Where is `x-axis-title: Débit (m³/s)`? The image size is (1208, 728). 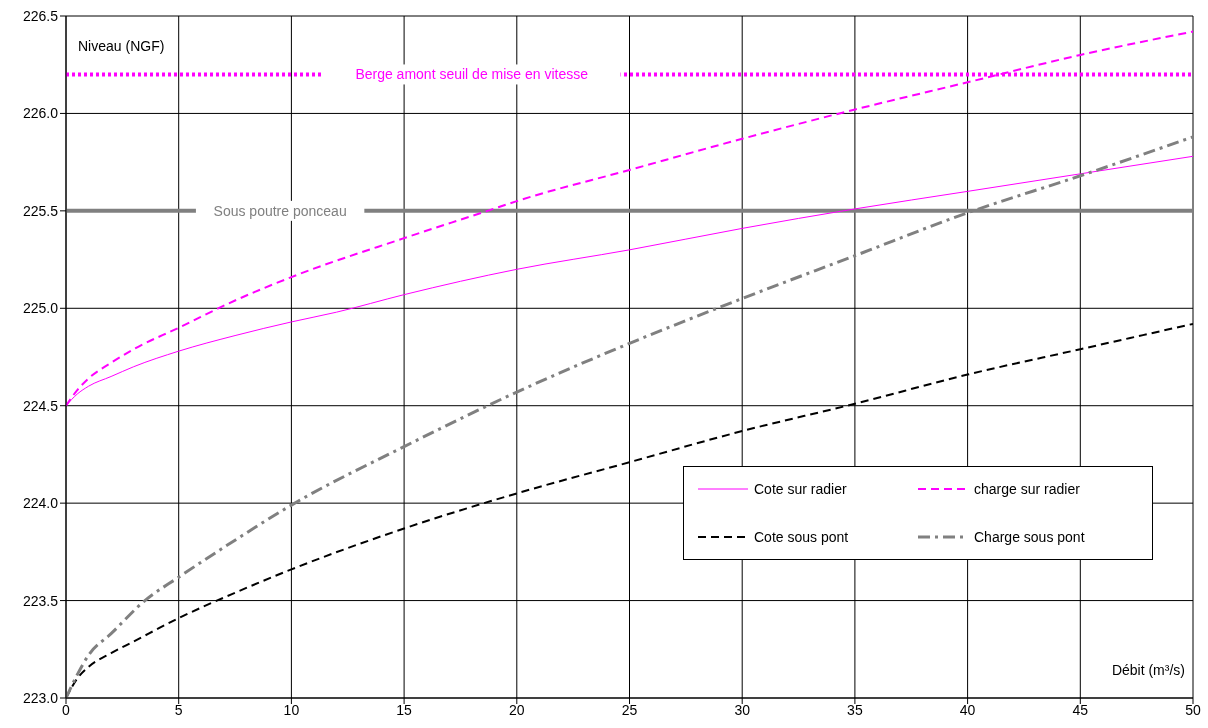 x-axis-title: Débit (m³/s) is located at coordinates (1148, 670).